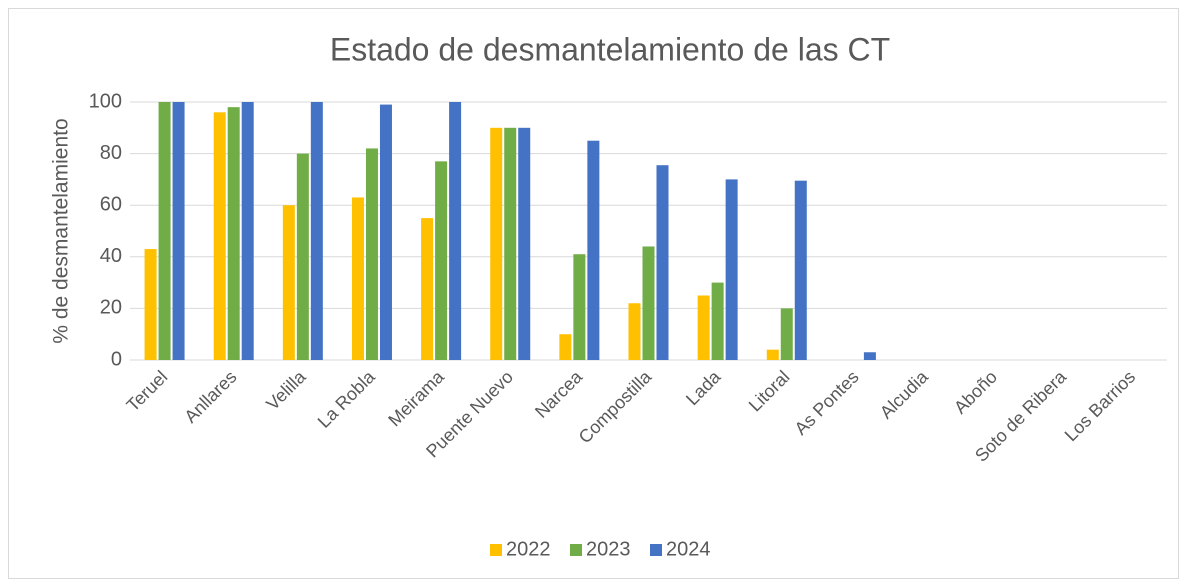  I want to click on legend-label: 2022, so click(528, 549).